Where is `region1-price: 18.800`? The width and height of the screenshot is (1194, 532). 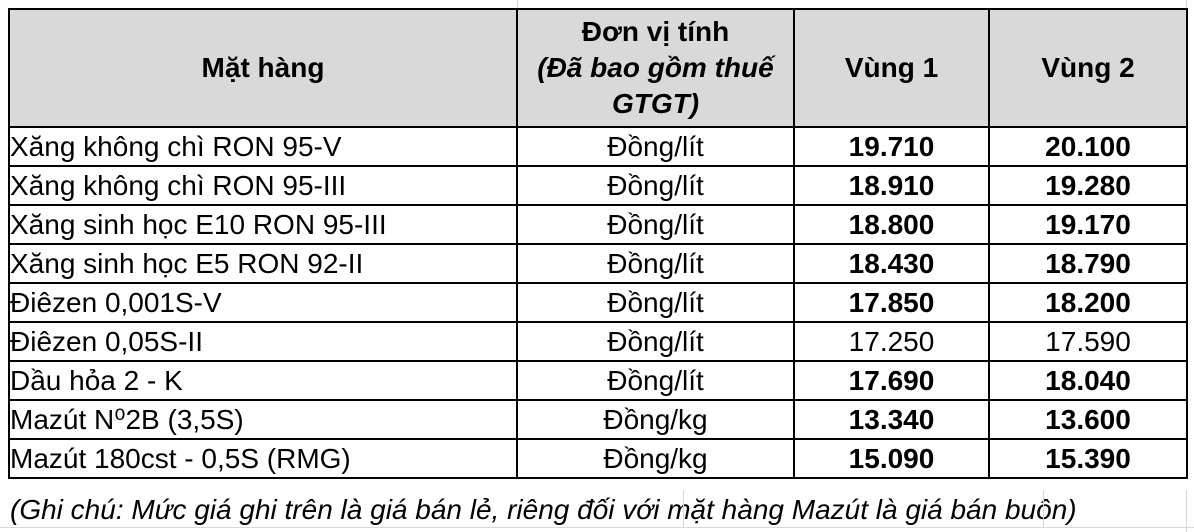
region1-price: 18.800 is located at coordinates (891, 224).